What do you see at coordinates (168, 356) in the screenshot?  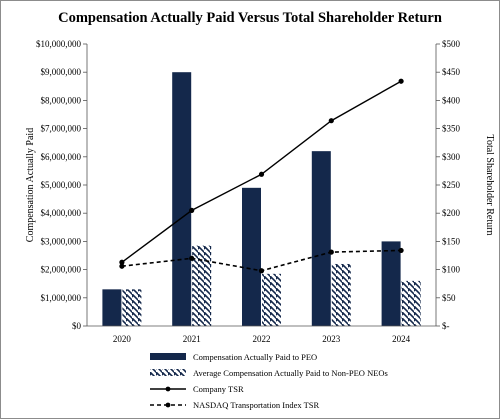 I see `legend-swatch-peo` at bounding box center [168, 356].